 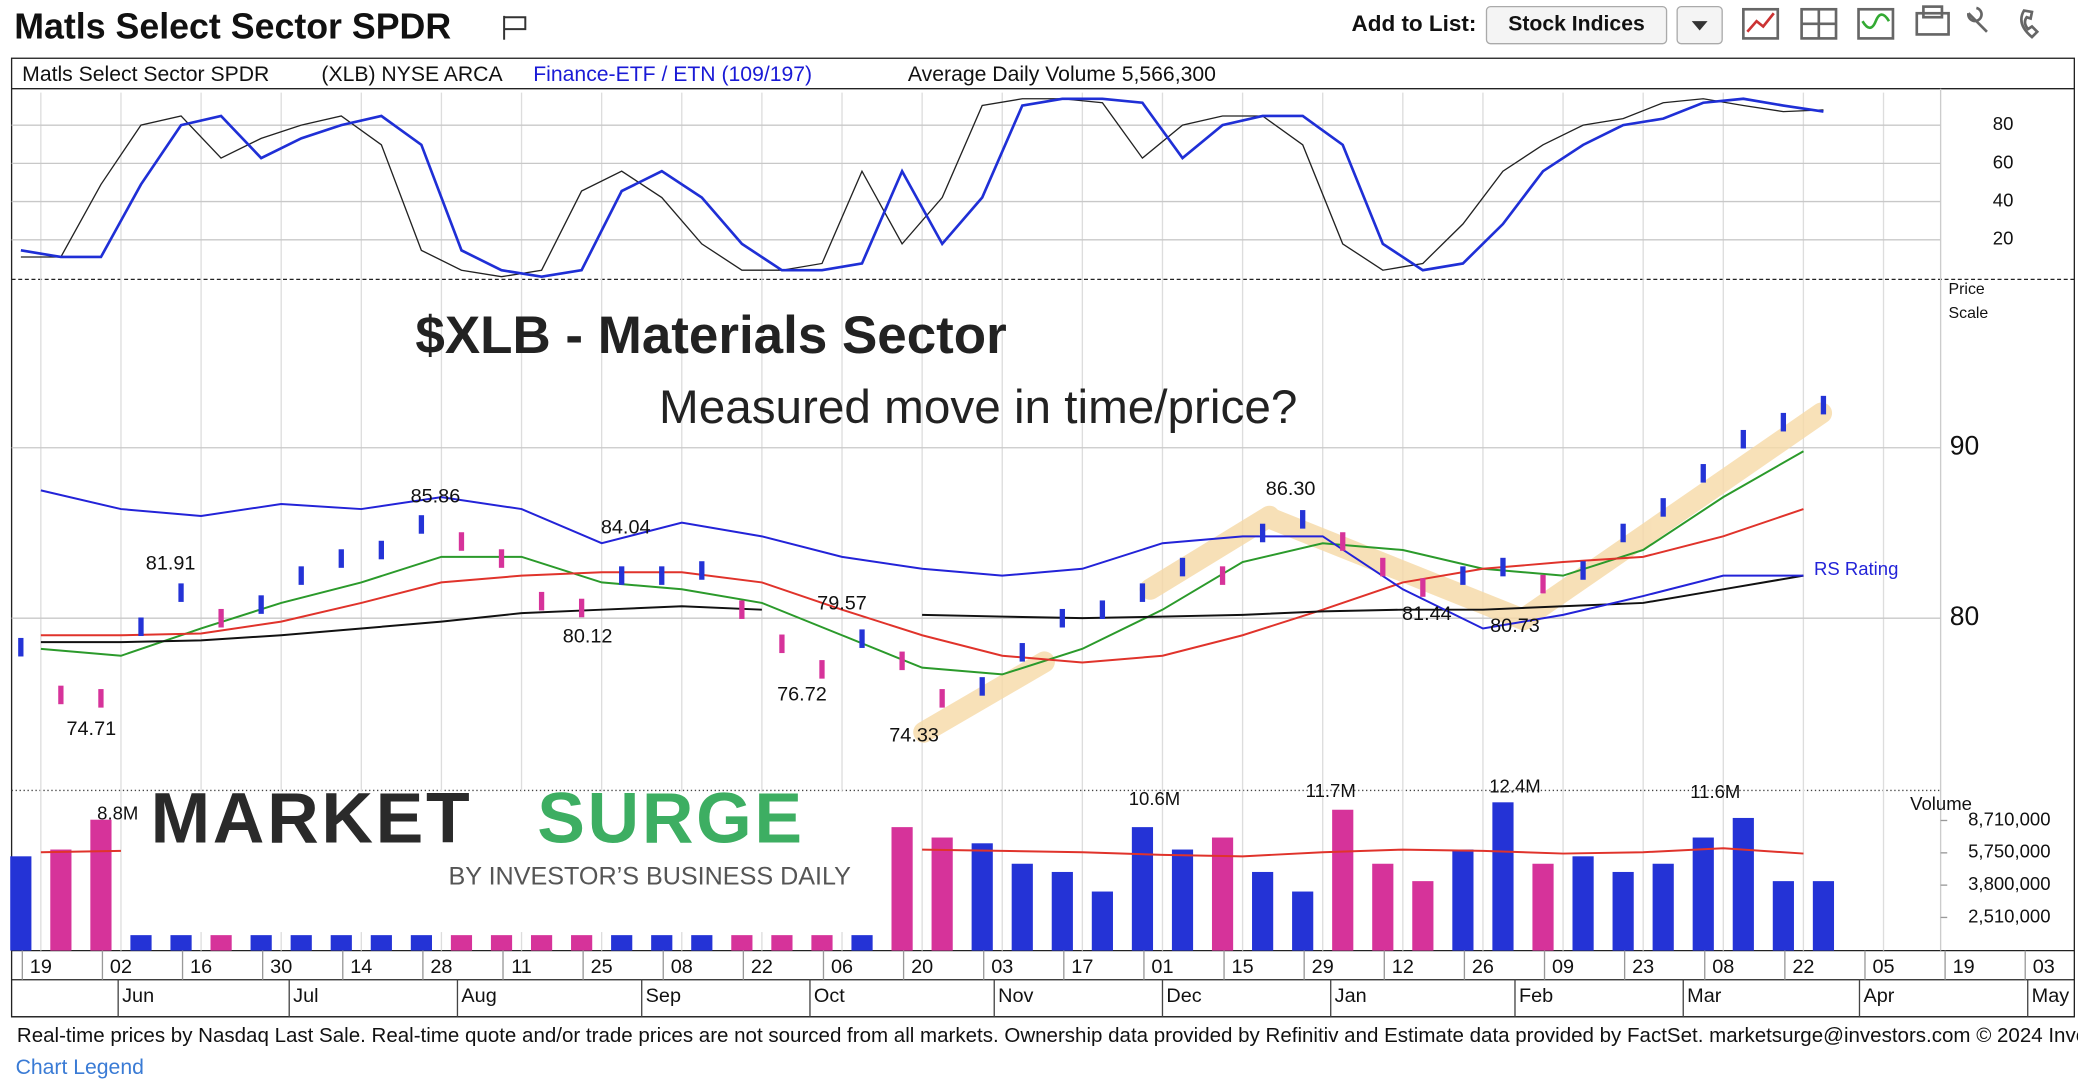 What do you see at coordinates (2003, 199) in the screenshot?
I see `y-tick-label: 40` at bounding box center [2003, 199].